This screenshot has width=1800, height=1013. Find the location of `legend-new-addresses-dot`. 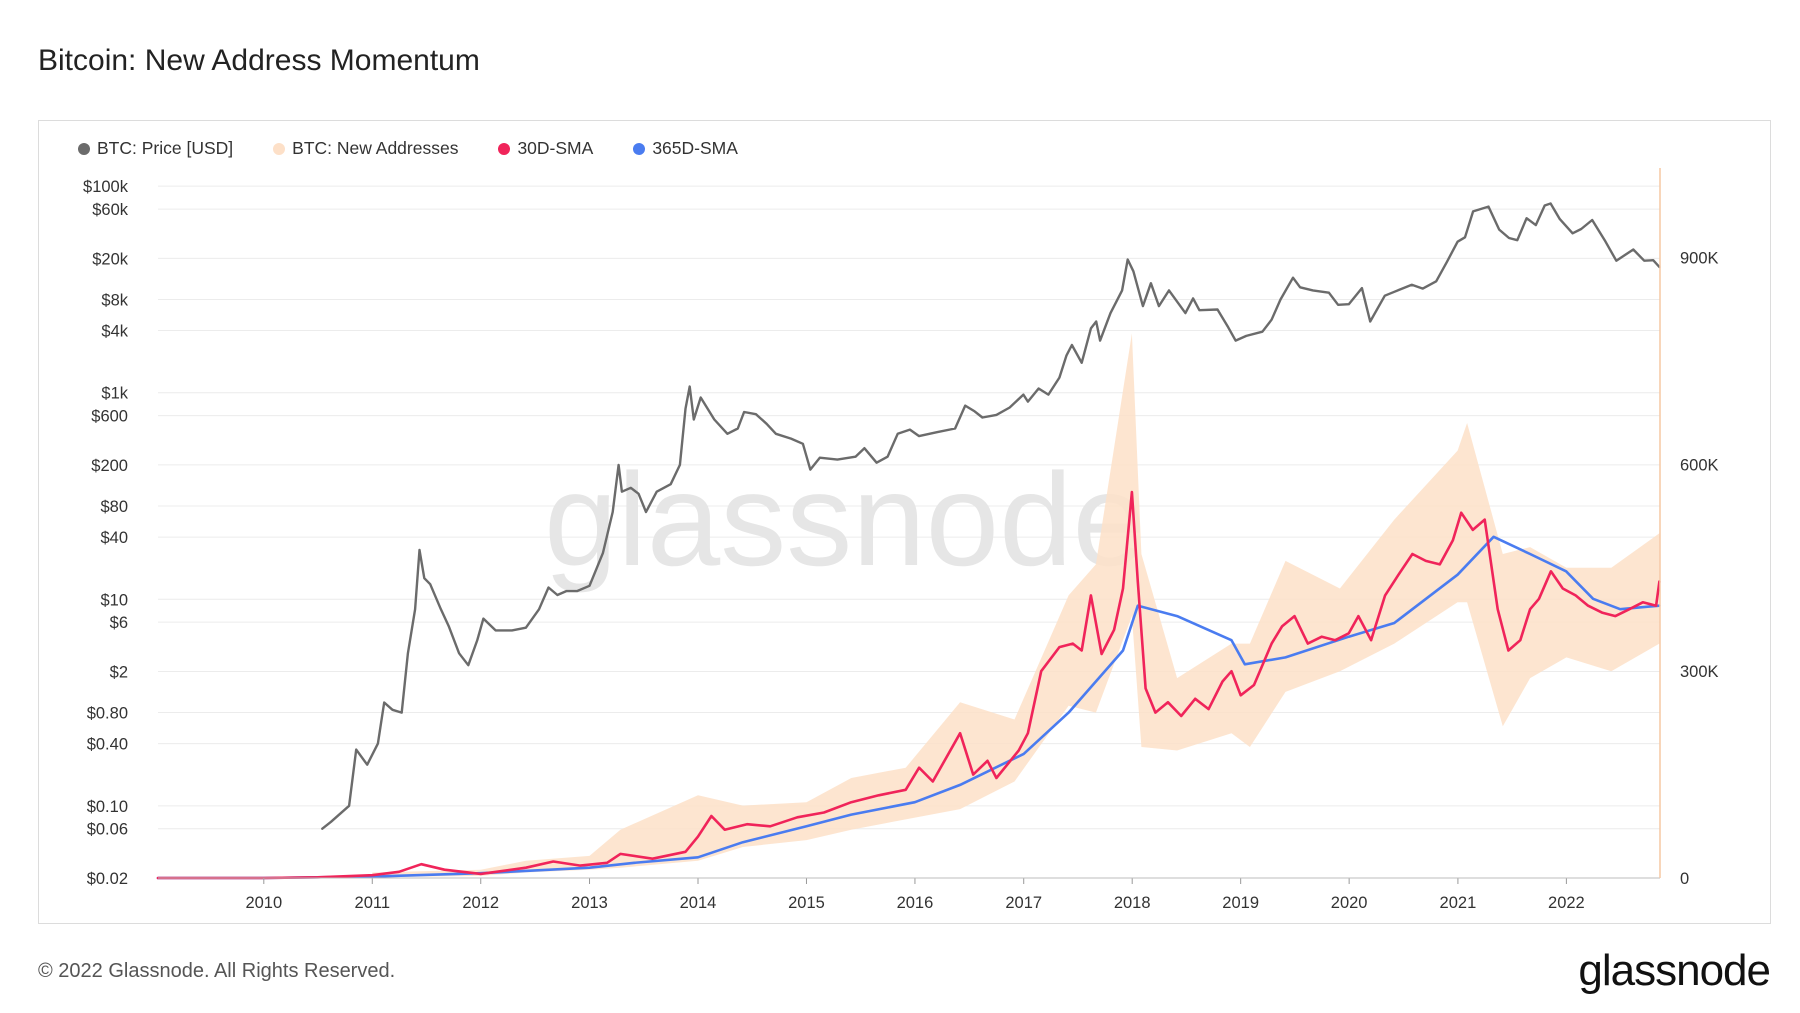

legend-new-addresses-dot is located at coordinates (279, 148).